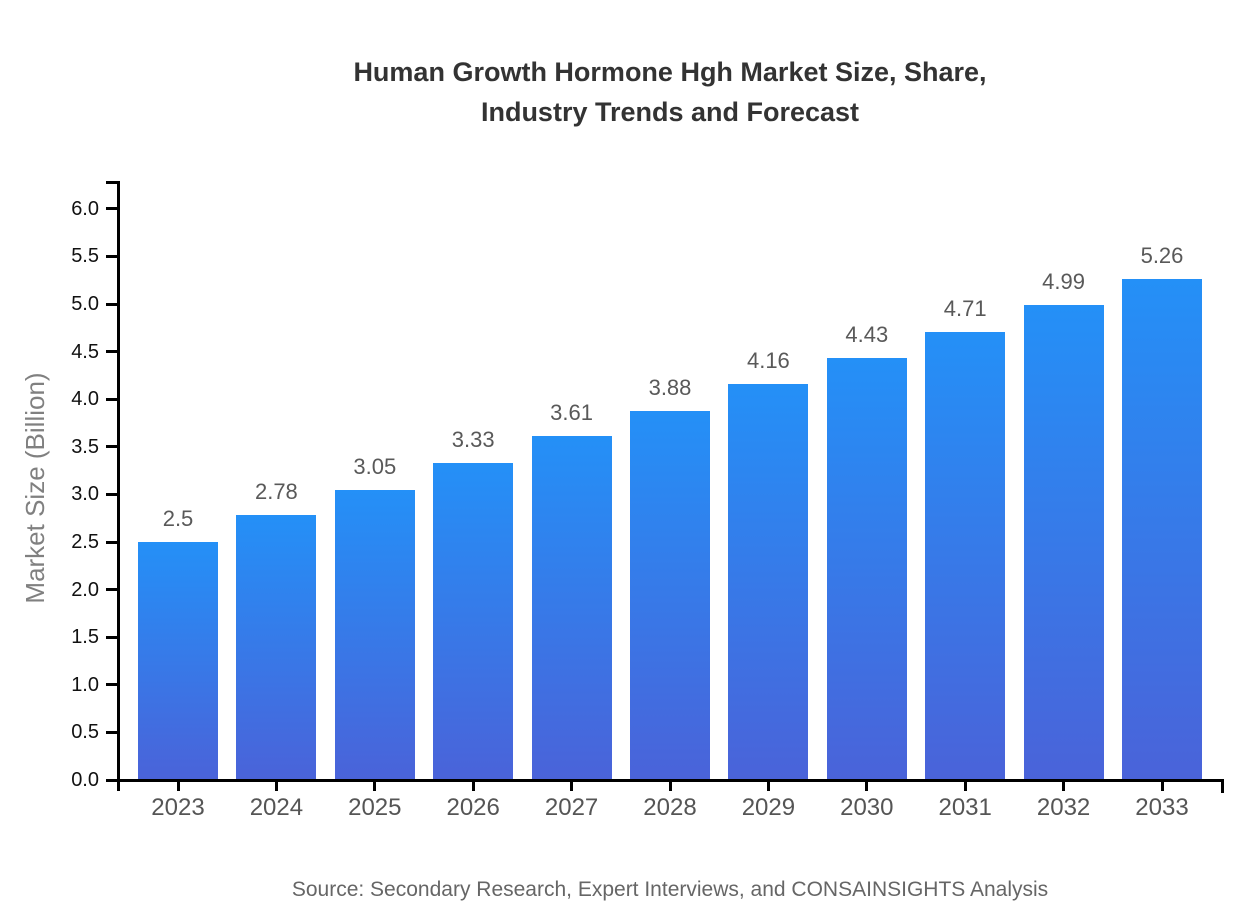 The height and width of the screenshot is (920, 1260). What do you see at coordinates (178, 807) in the screenshot?
I see `x-tick-label: 2023` at bounding box center [178, 807].